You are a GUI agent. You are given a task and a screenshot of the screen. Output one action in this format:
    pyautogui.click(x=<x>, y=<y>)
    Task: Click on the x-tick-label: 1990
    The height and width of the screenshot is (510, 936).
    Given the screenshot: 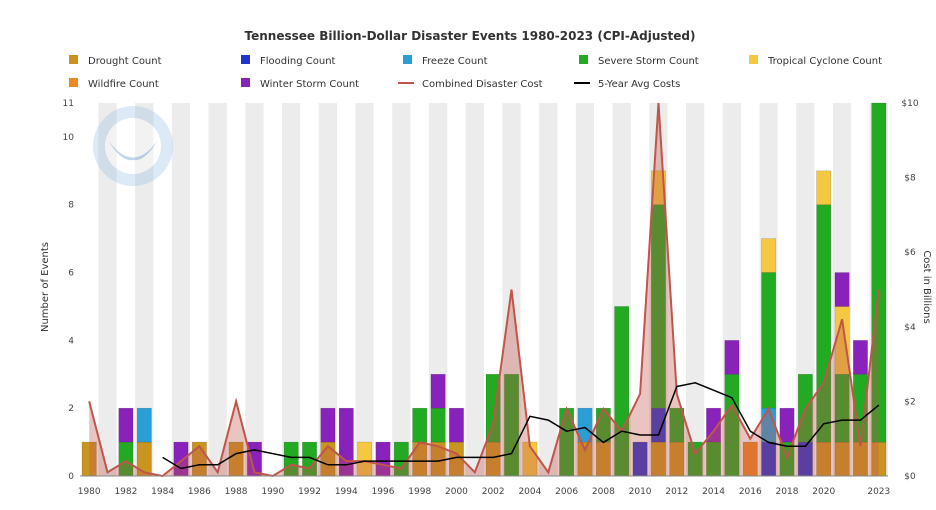 What is the action you would take?
    pyautogui.click(x=272, y=492)
    